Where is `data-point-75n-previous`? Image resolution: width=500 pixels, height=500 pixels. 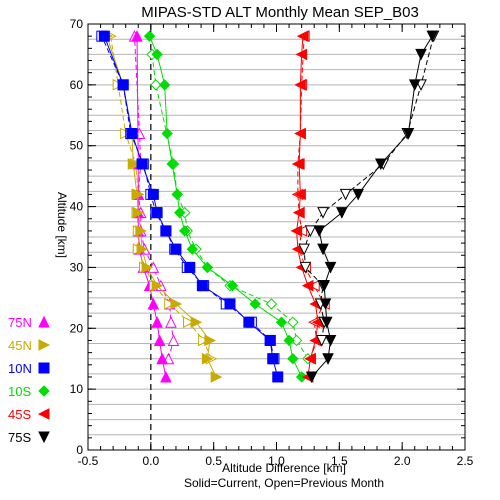
data-point-75n-previous is located at coordinates (171, 322).